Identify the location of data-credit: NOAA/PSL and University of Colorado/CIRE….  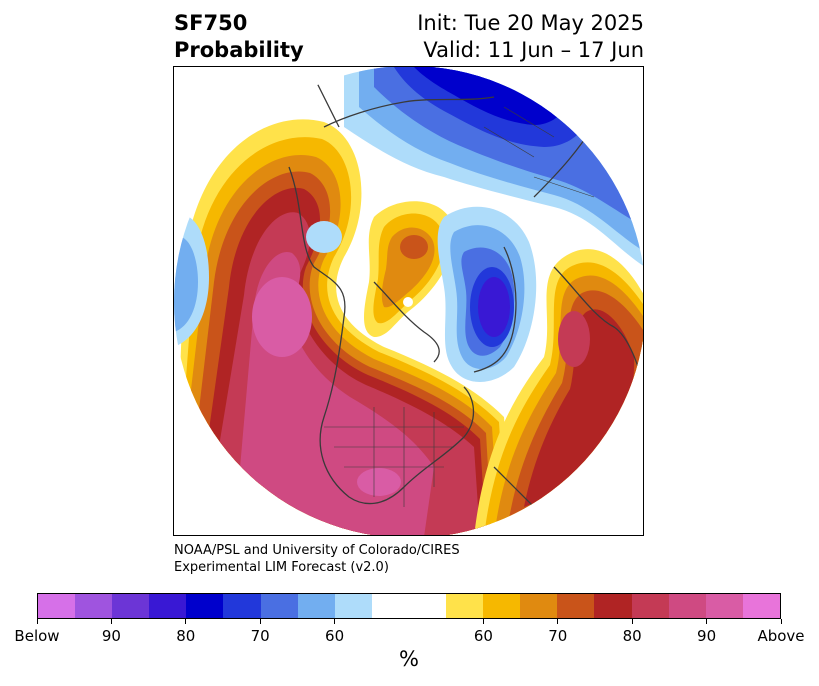
(317, 559).